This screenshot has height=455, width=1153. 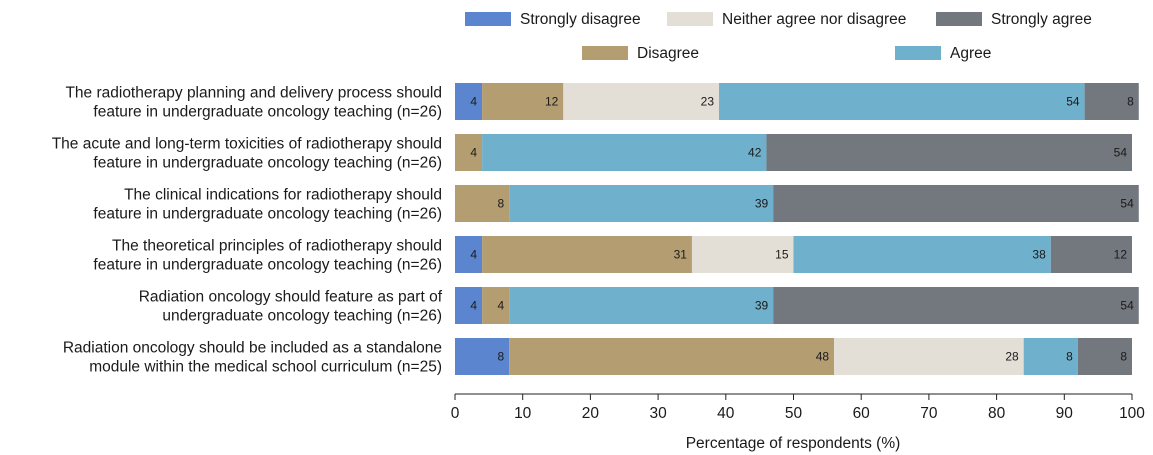 I want to click on x-tick-label: 40, so click(x=726, y=413).